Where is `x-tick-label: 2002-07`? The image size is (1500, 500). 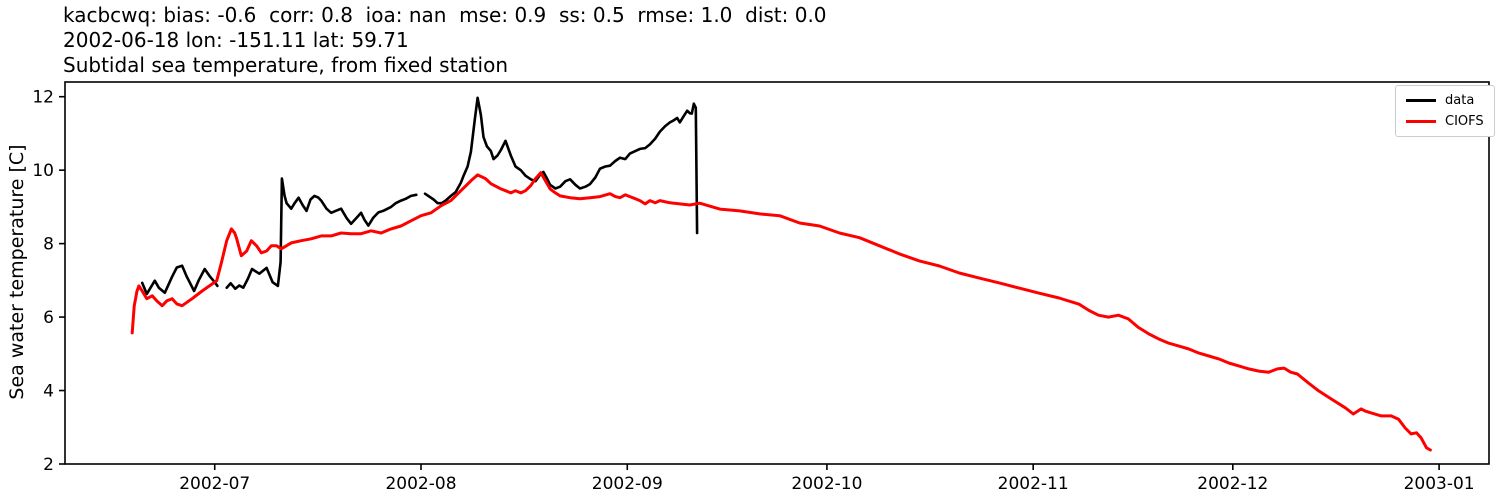 x-tick-label: 2002-07 is located at coordinates (214, 484).